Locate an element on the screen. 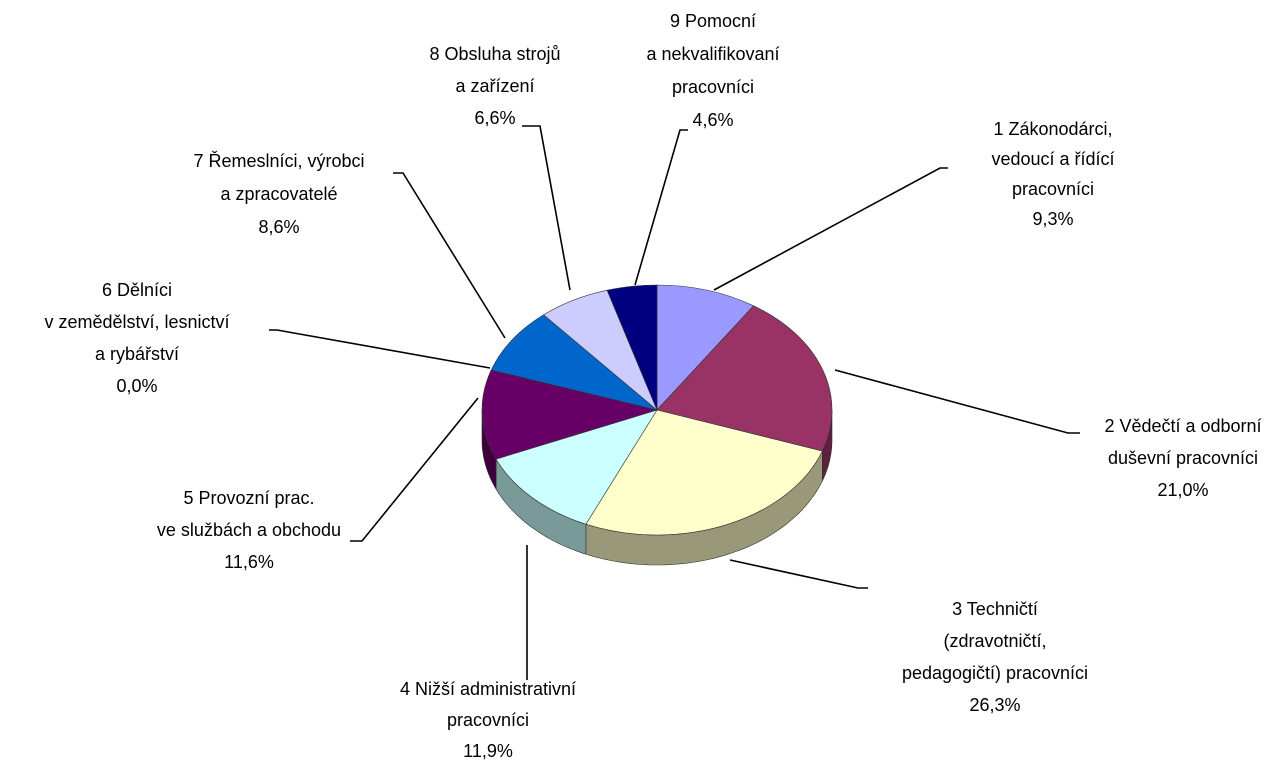  slice-label: 7 Řemeslníci, výrobci is located at coordinates (278, 161).